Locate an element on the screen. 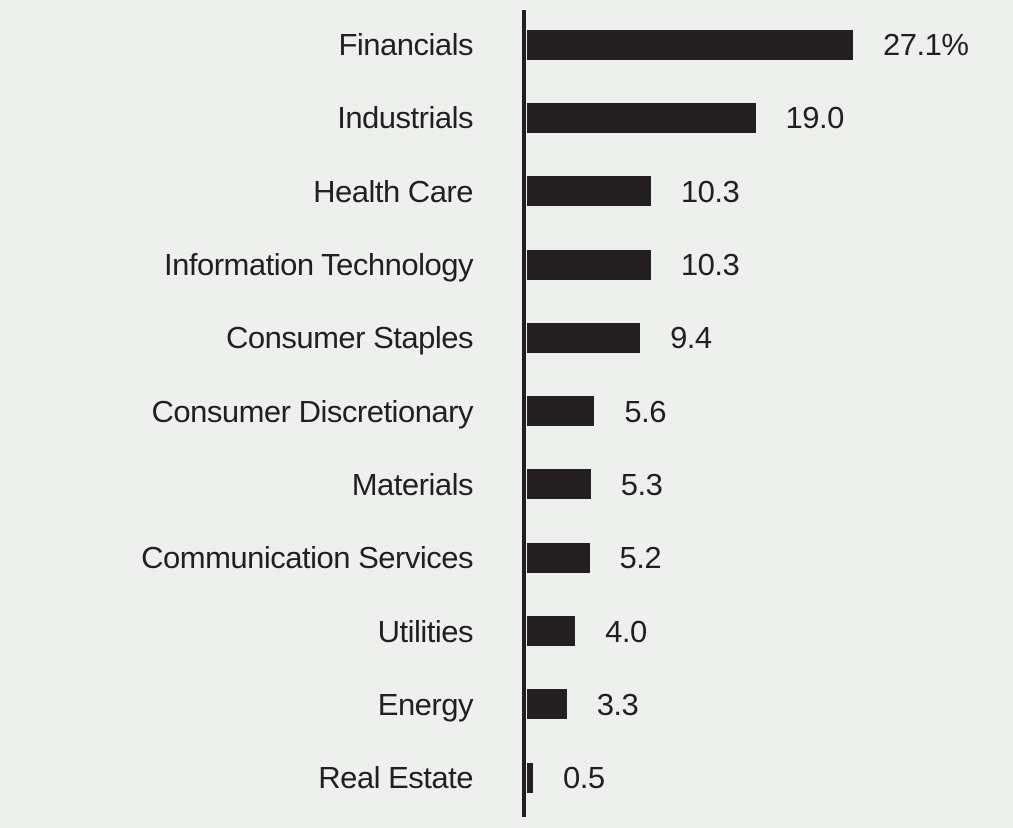 This screenshot has height=828, width=1013. value-label: 5.3 is located at coordinates (641, 484).